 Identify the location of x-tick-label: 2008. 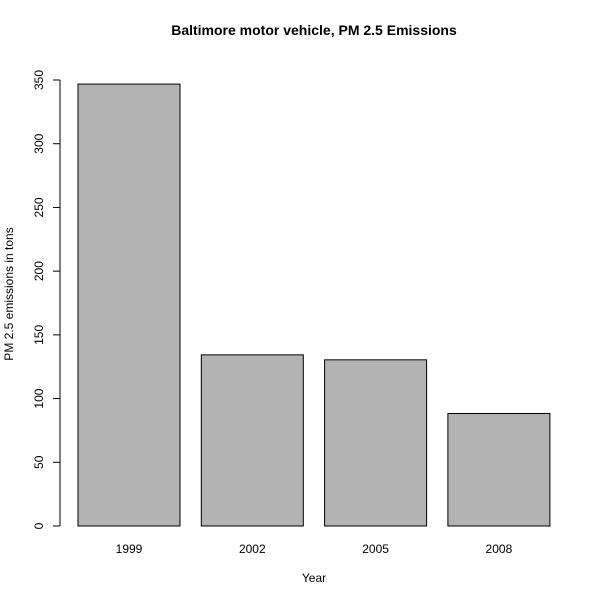
(499, 549).